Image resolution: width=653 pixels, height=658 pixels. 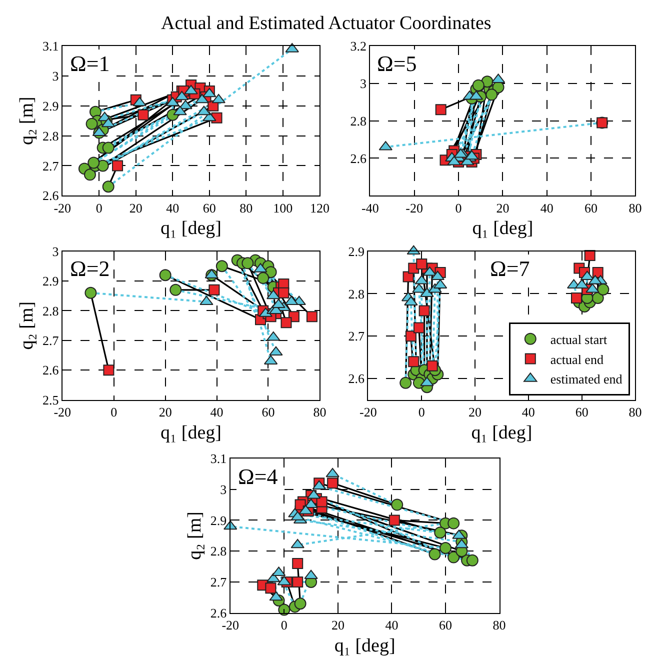 What do you see at coordinates (358, 46) in the screenshot?
I see `y-tick-label: 3.2` at bounding box center [358, 46].